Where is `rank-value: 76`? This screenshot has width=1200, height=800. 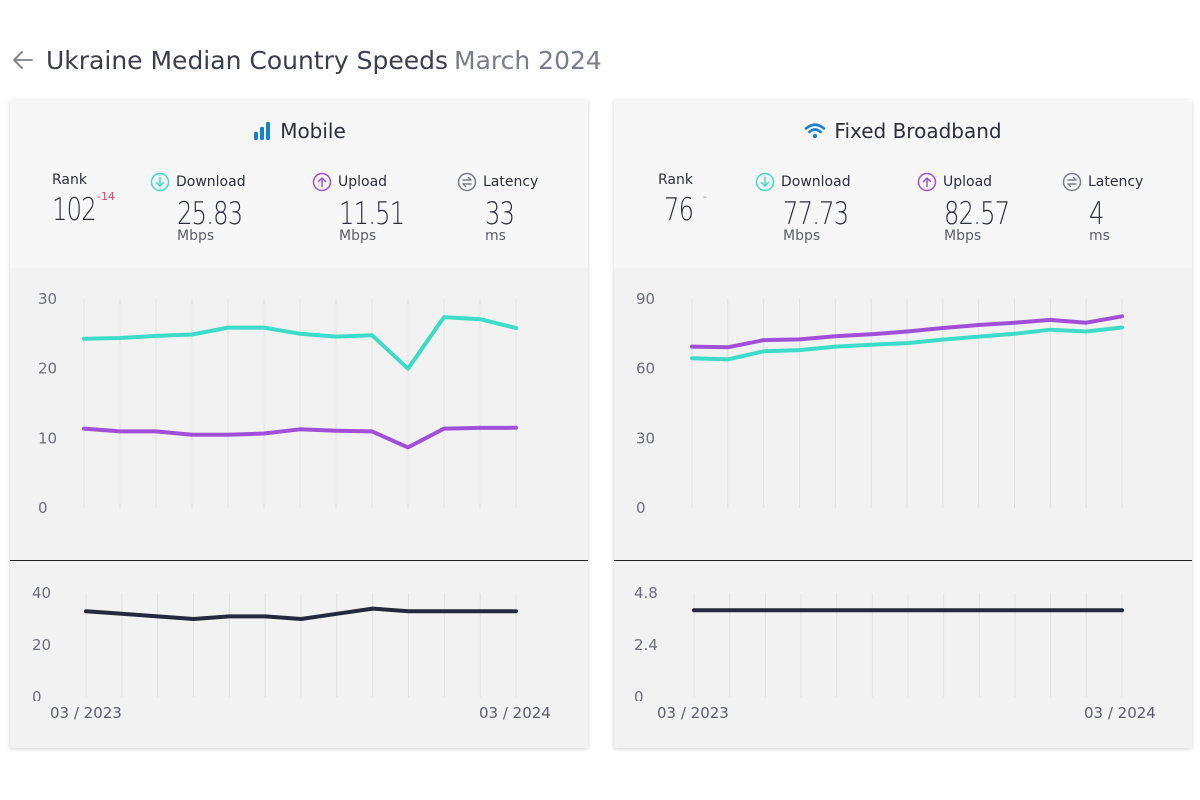 rank-value: 76 is located at coordinates (679, 210).